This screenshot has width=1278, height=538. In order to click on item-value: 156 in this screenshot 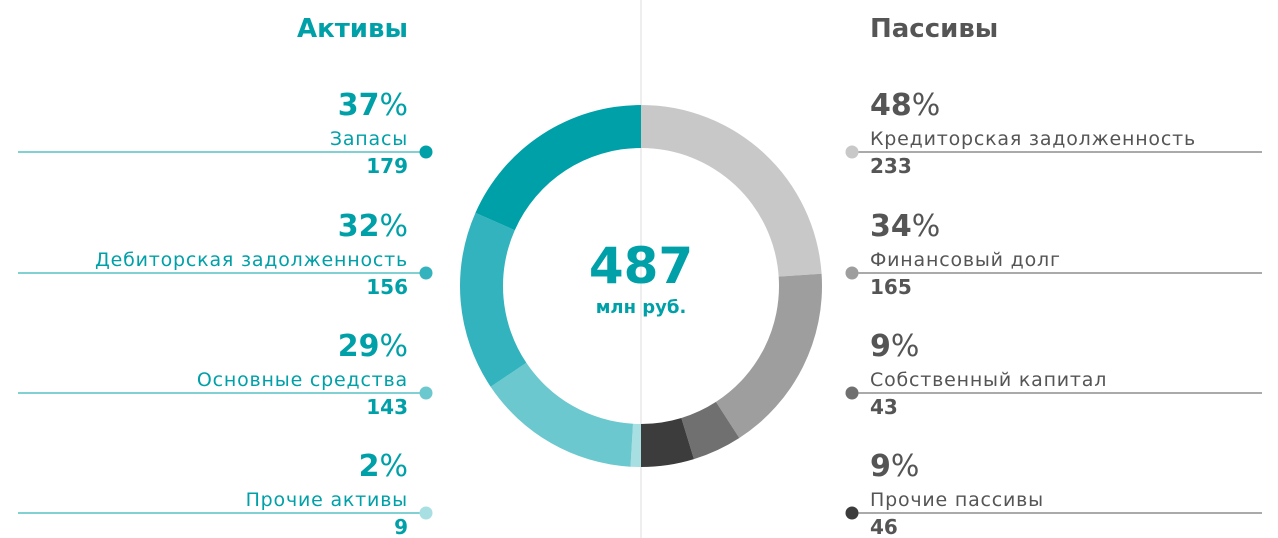, I will do `click(387, 287)`.